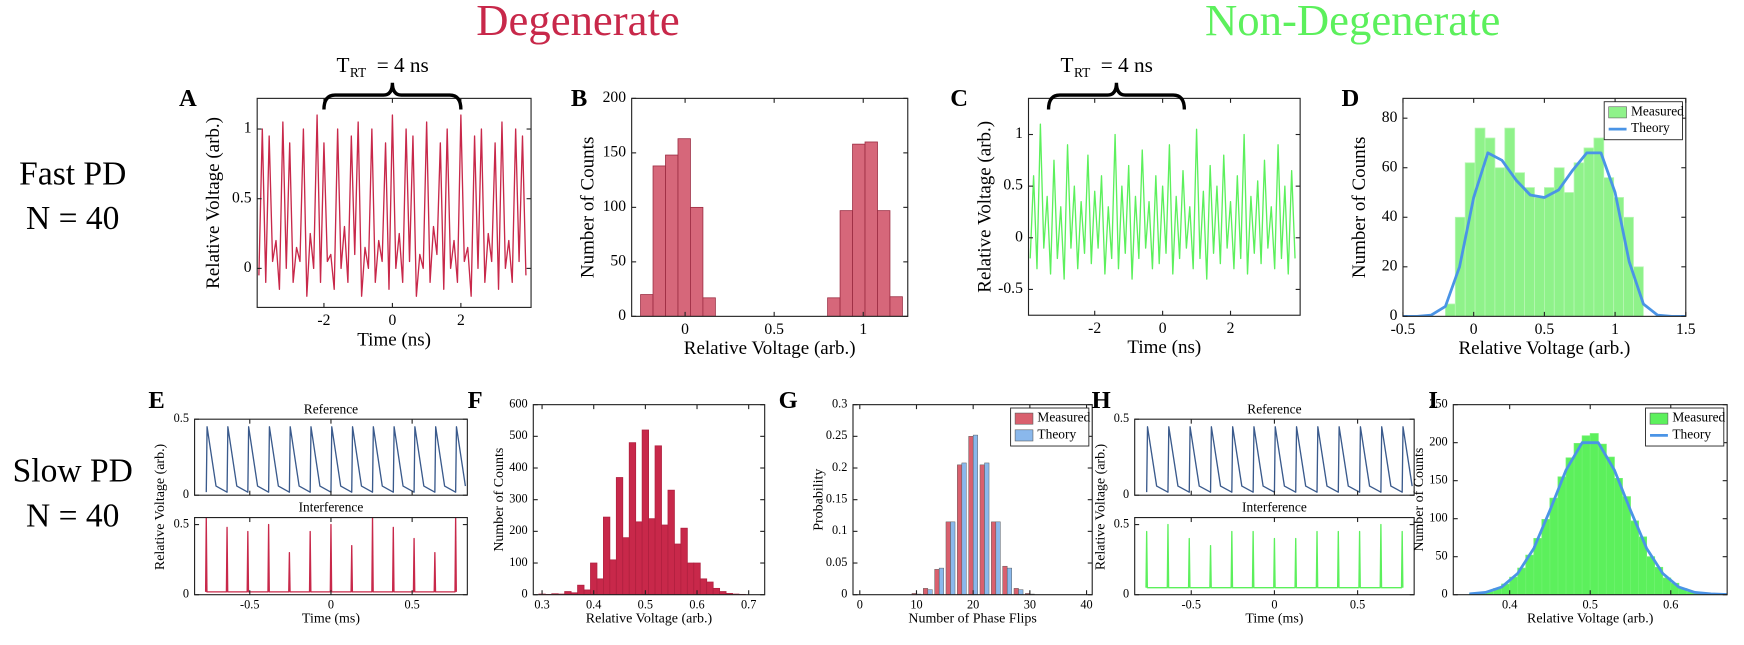 The width and height of the screenshot is (1744, 645). What do you see at coordinates (1351, 98) in the screenshot?
I see `panel-label: D` at bounding box center [1351, 98].